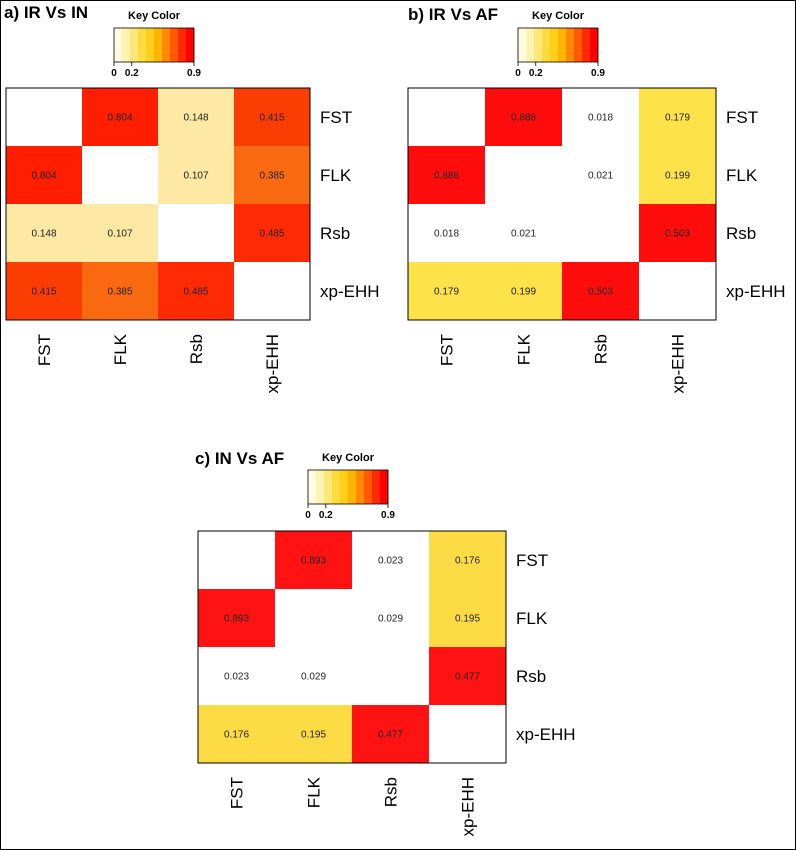 The height and width of the screenshot is (850, 796). I want to click on cell-value-label: 0.018, so click(600, 118).